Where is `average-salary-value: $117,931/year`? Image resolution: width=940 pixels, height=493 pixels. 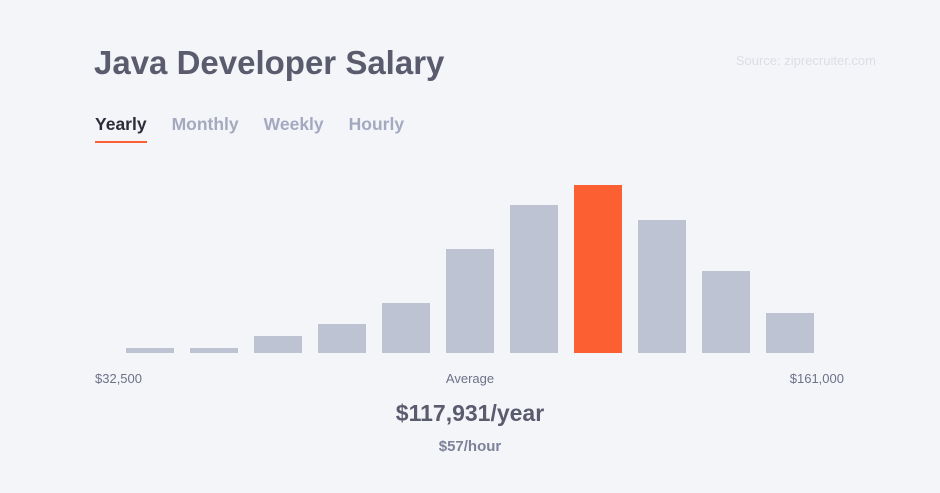 average-salary-value: $117,931/year is located at coordinates (470, 413).